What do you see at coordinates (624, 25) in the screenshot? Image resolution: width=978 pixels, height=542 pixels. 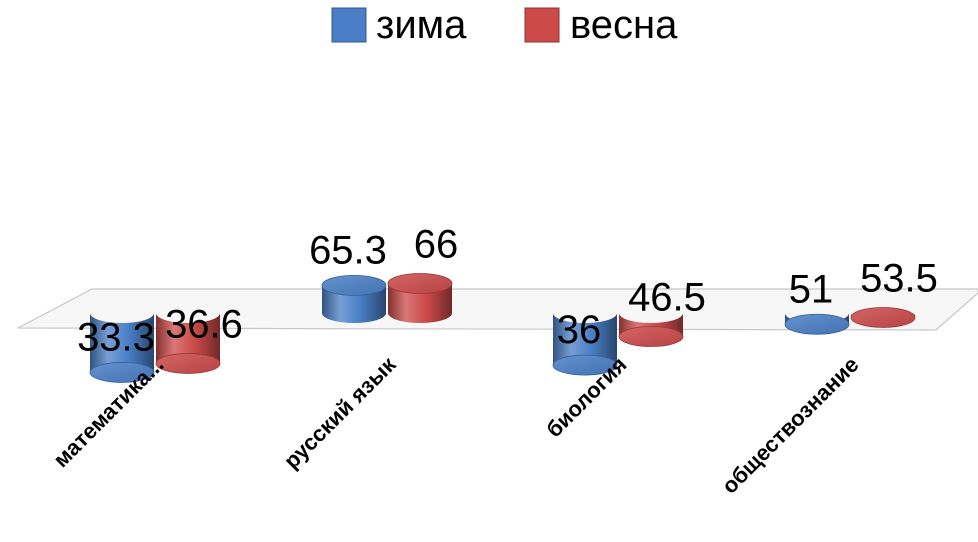 I see `legend-label: весна` at bounding box center [624, 25].